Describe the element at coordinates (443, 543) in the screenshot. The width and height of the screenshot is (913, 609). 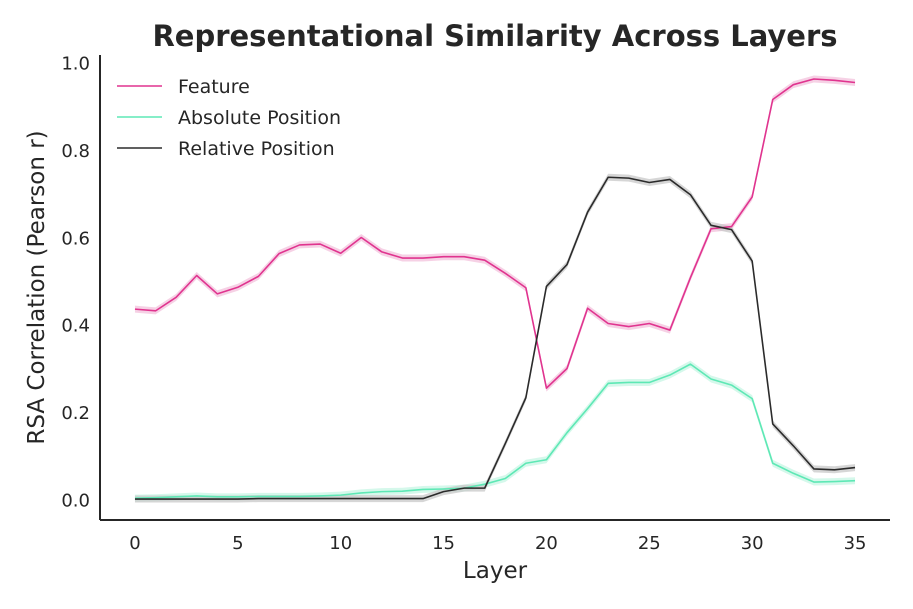
I see `x-tick-label: 15` at that location.